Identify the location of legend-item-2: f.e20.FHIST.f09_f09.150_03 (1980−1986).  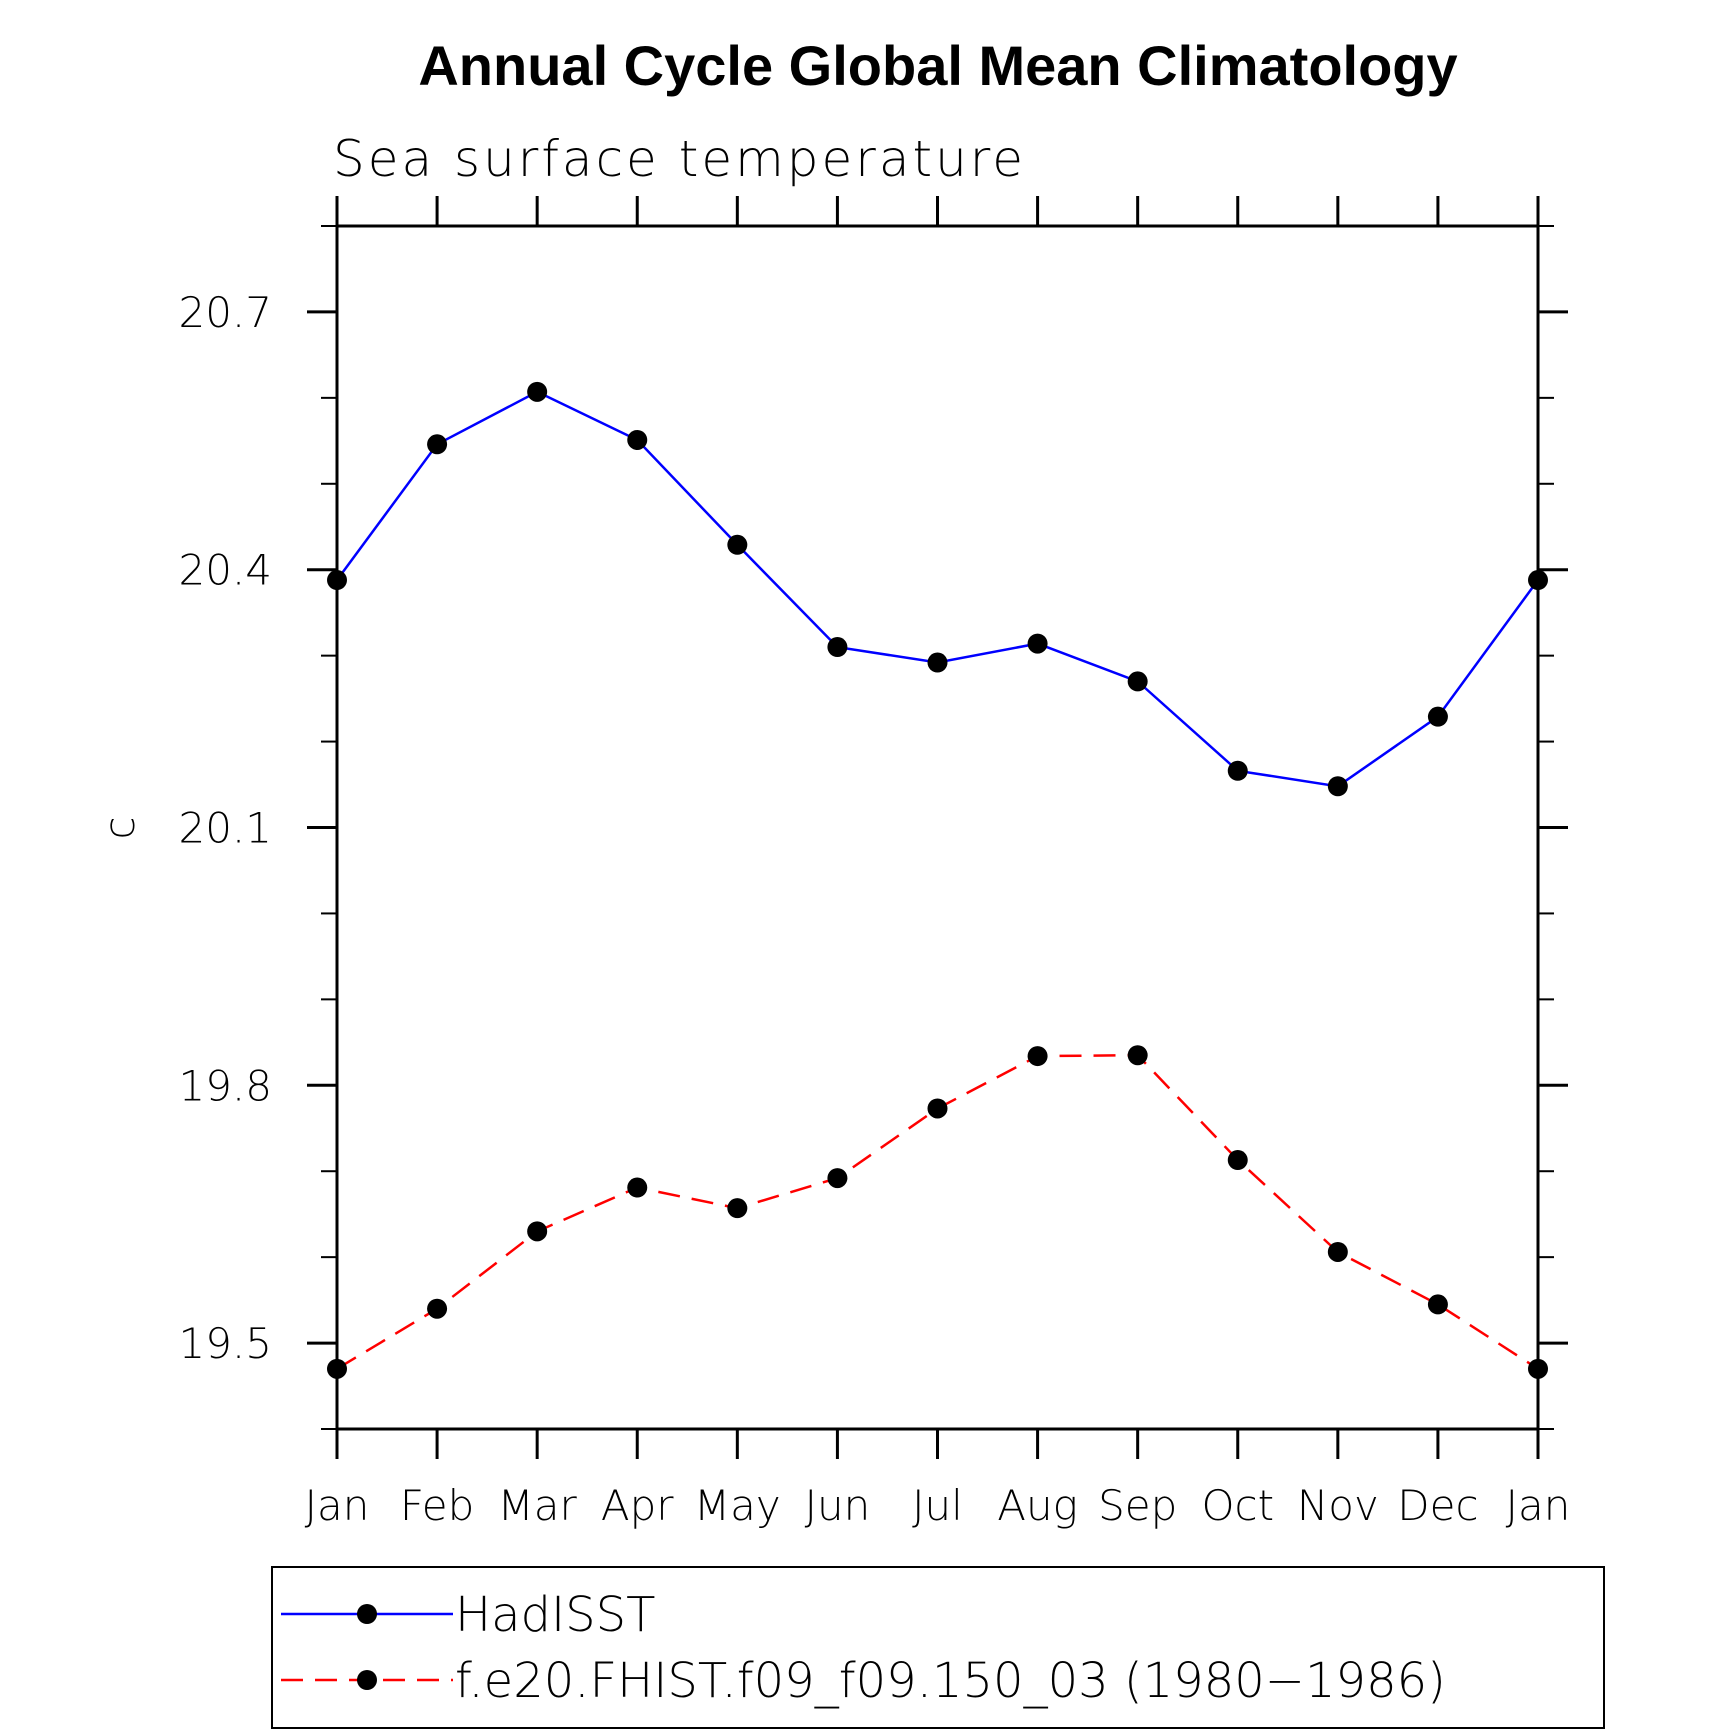
(863, 1681).